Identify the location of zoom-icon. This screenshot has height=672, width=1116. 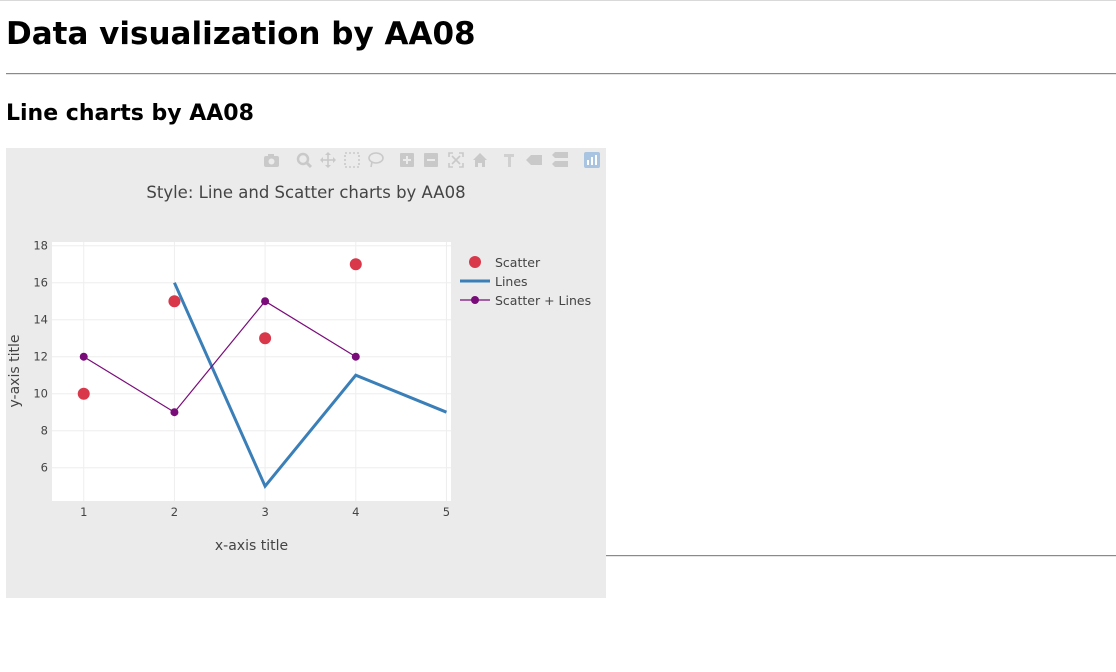
(304, 160).